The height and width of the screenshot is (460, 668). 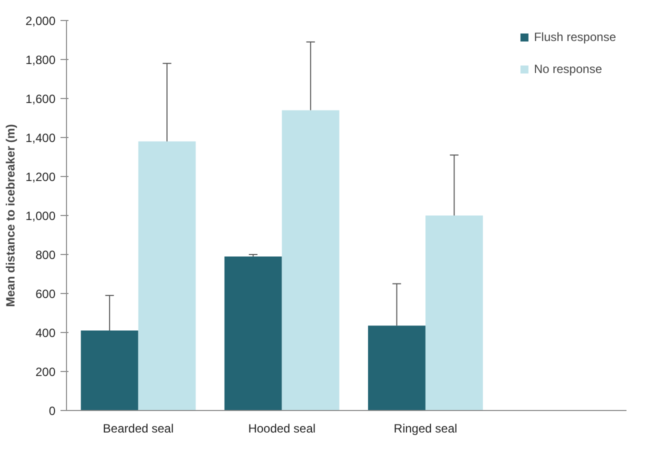 What do you see at coordinates (52, 411) in the screenshot?
I see `y-tick-label: 0` at bounding box center [52, 411].